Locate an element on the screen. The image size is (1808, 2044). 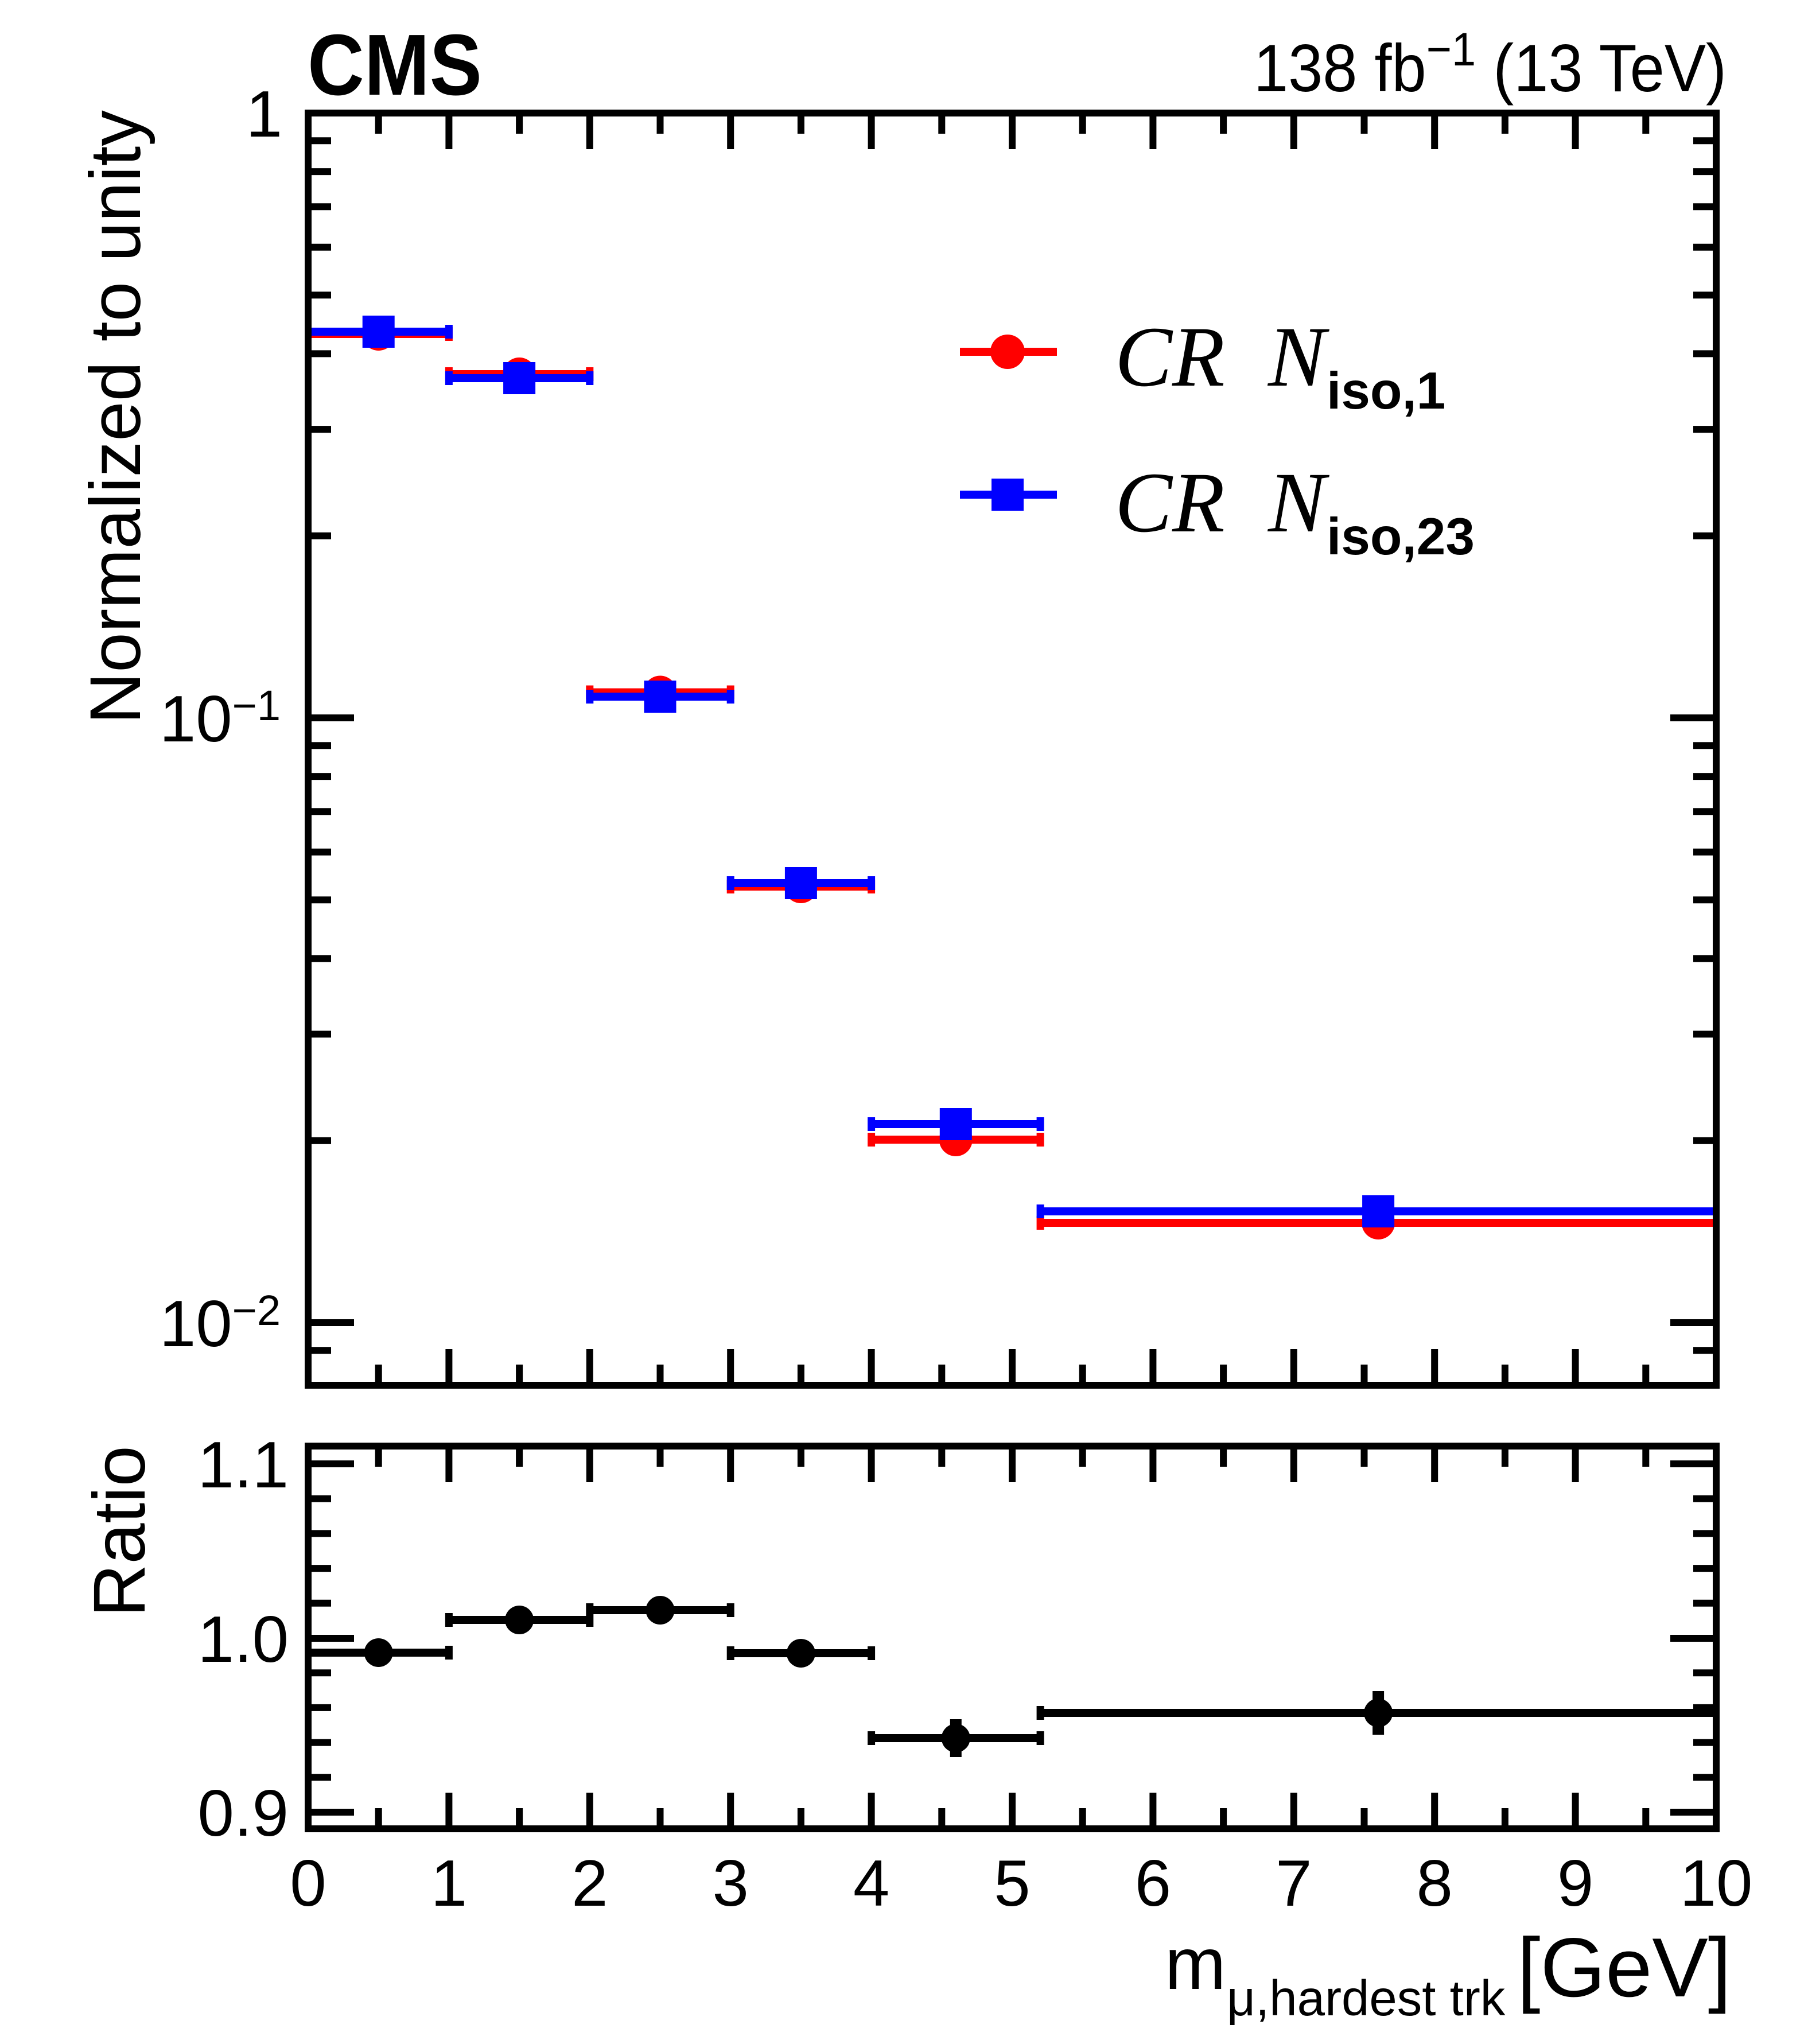
svg-text: 1.0 is located at coordinates (243, 1639).